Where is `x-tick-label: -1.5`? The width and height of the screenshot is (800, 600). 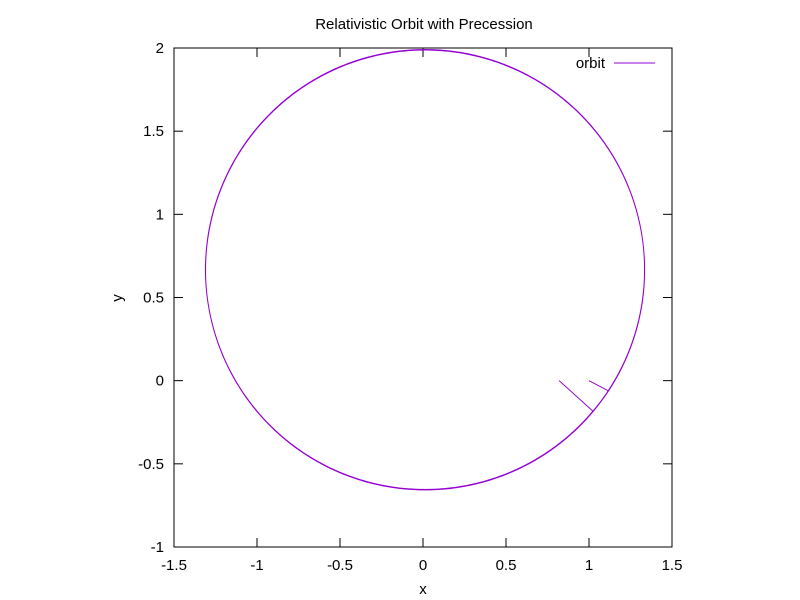 x-tick-label: -1.5 is located at coordinates (174, 565).